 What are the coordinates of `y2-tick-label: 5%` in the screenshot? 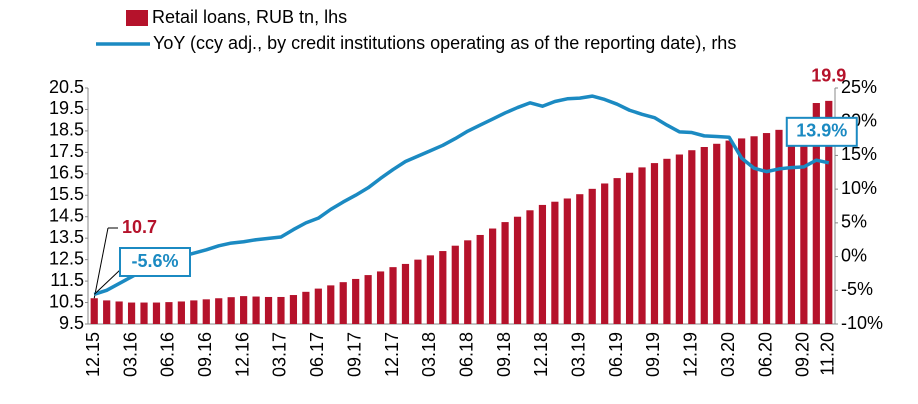 It's located at (854, 222).